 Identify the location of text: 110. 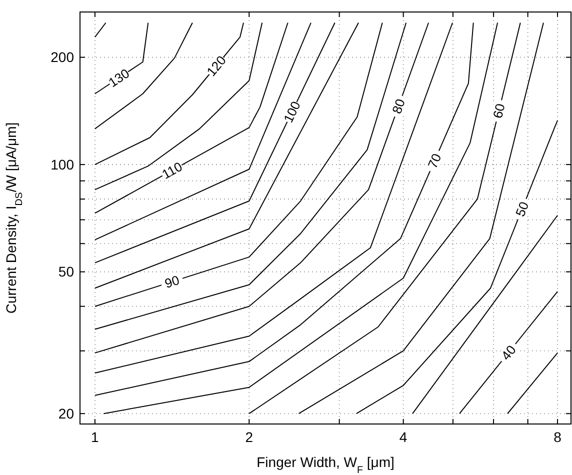
(172, 170).